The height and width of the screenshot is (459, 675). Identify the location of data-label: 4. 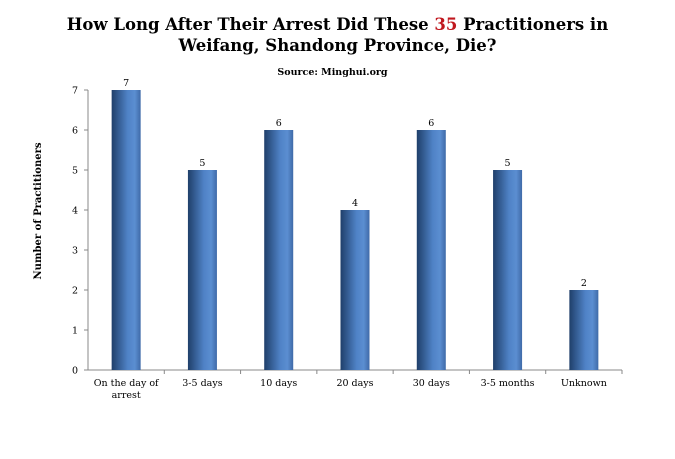
(355, 203).